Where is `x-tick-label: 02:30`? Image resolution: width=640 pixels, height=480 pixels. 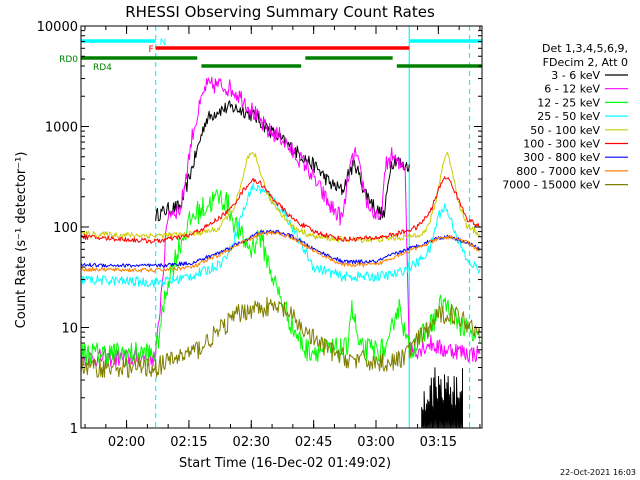 x-tick-label: 02:30 is located at coordinates (251, 442).